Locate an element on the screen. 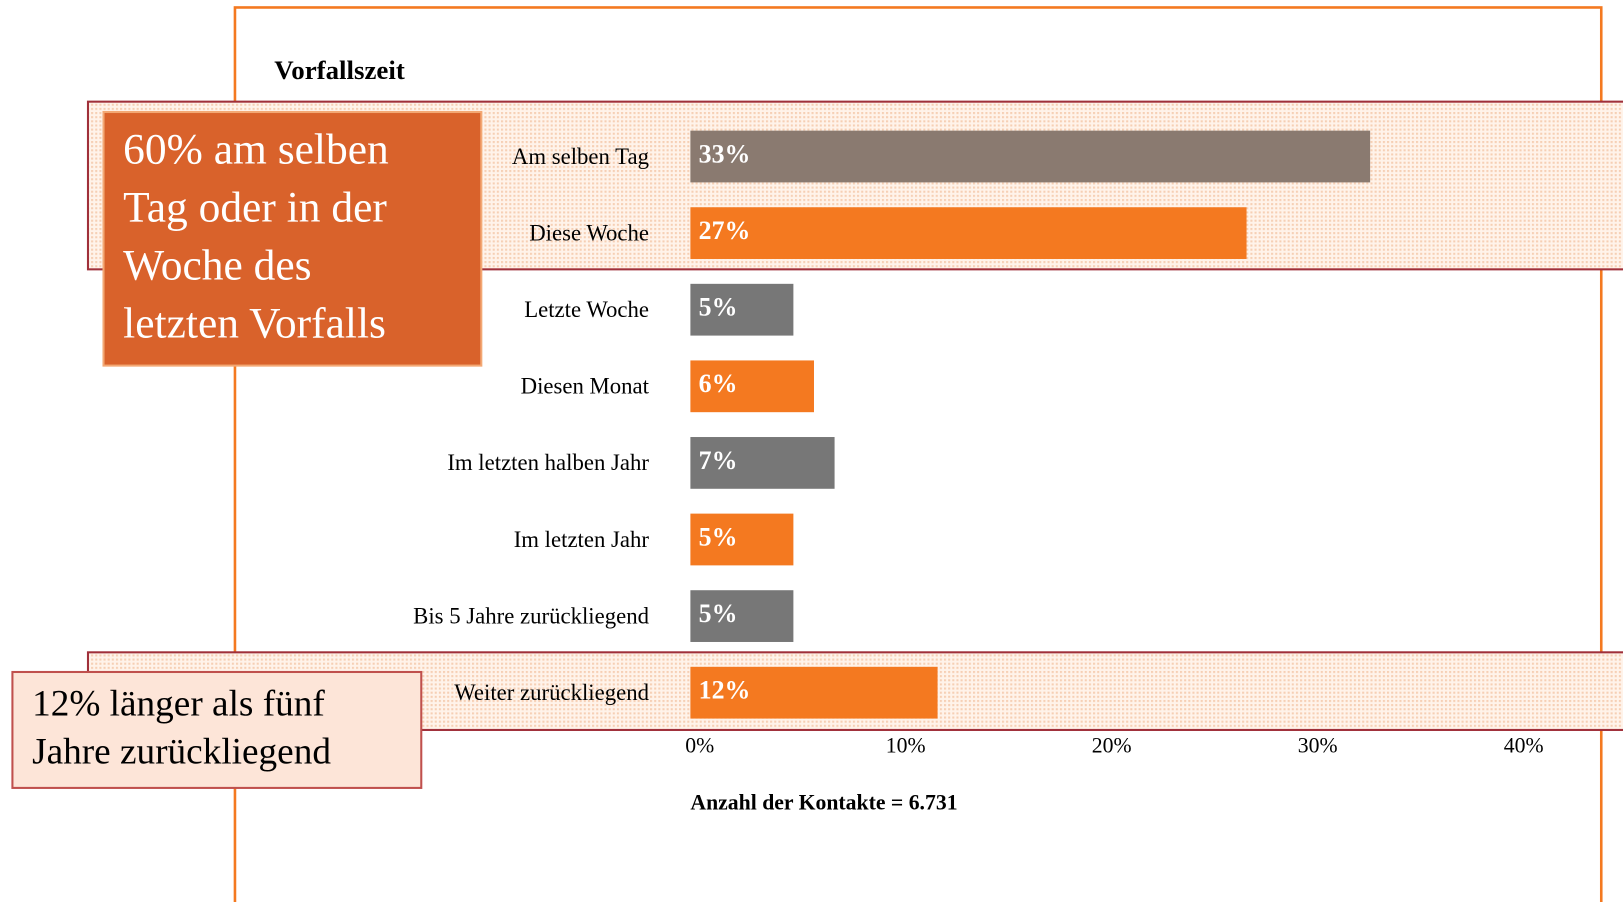 The width and height of the screenshot is (1623, 902). x-tick-label: 20% is located at coordinates (1112, 746).